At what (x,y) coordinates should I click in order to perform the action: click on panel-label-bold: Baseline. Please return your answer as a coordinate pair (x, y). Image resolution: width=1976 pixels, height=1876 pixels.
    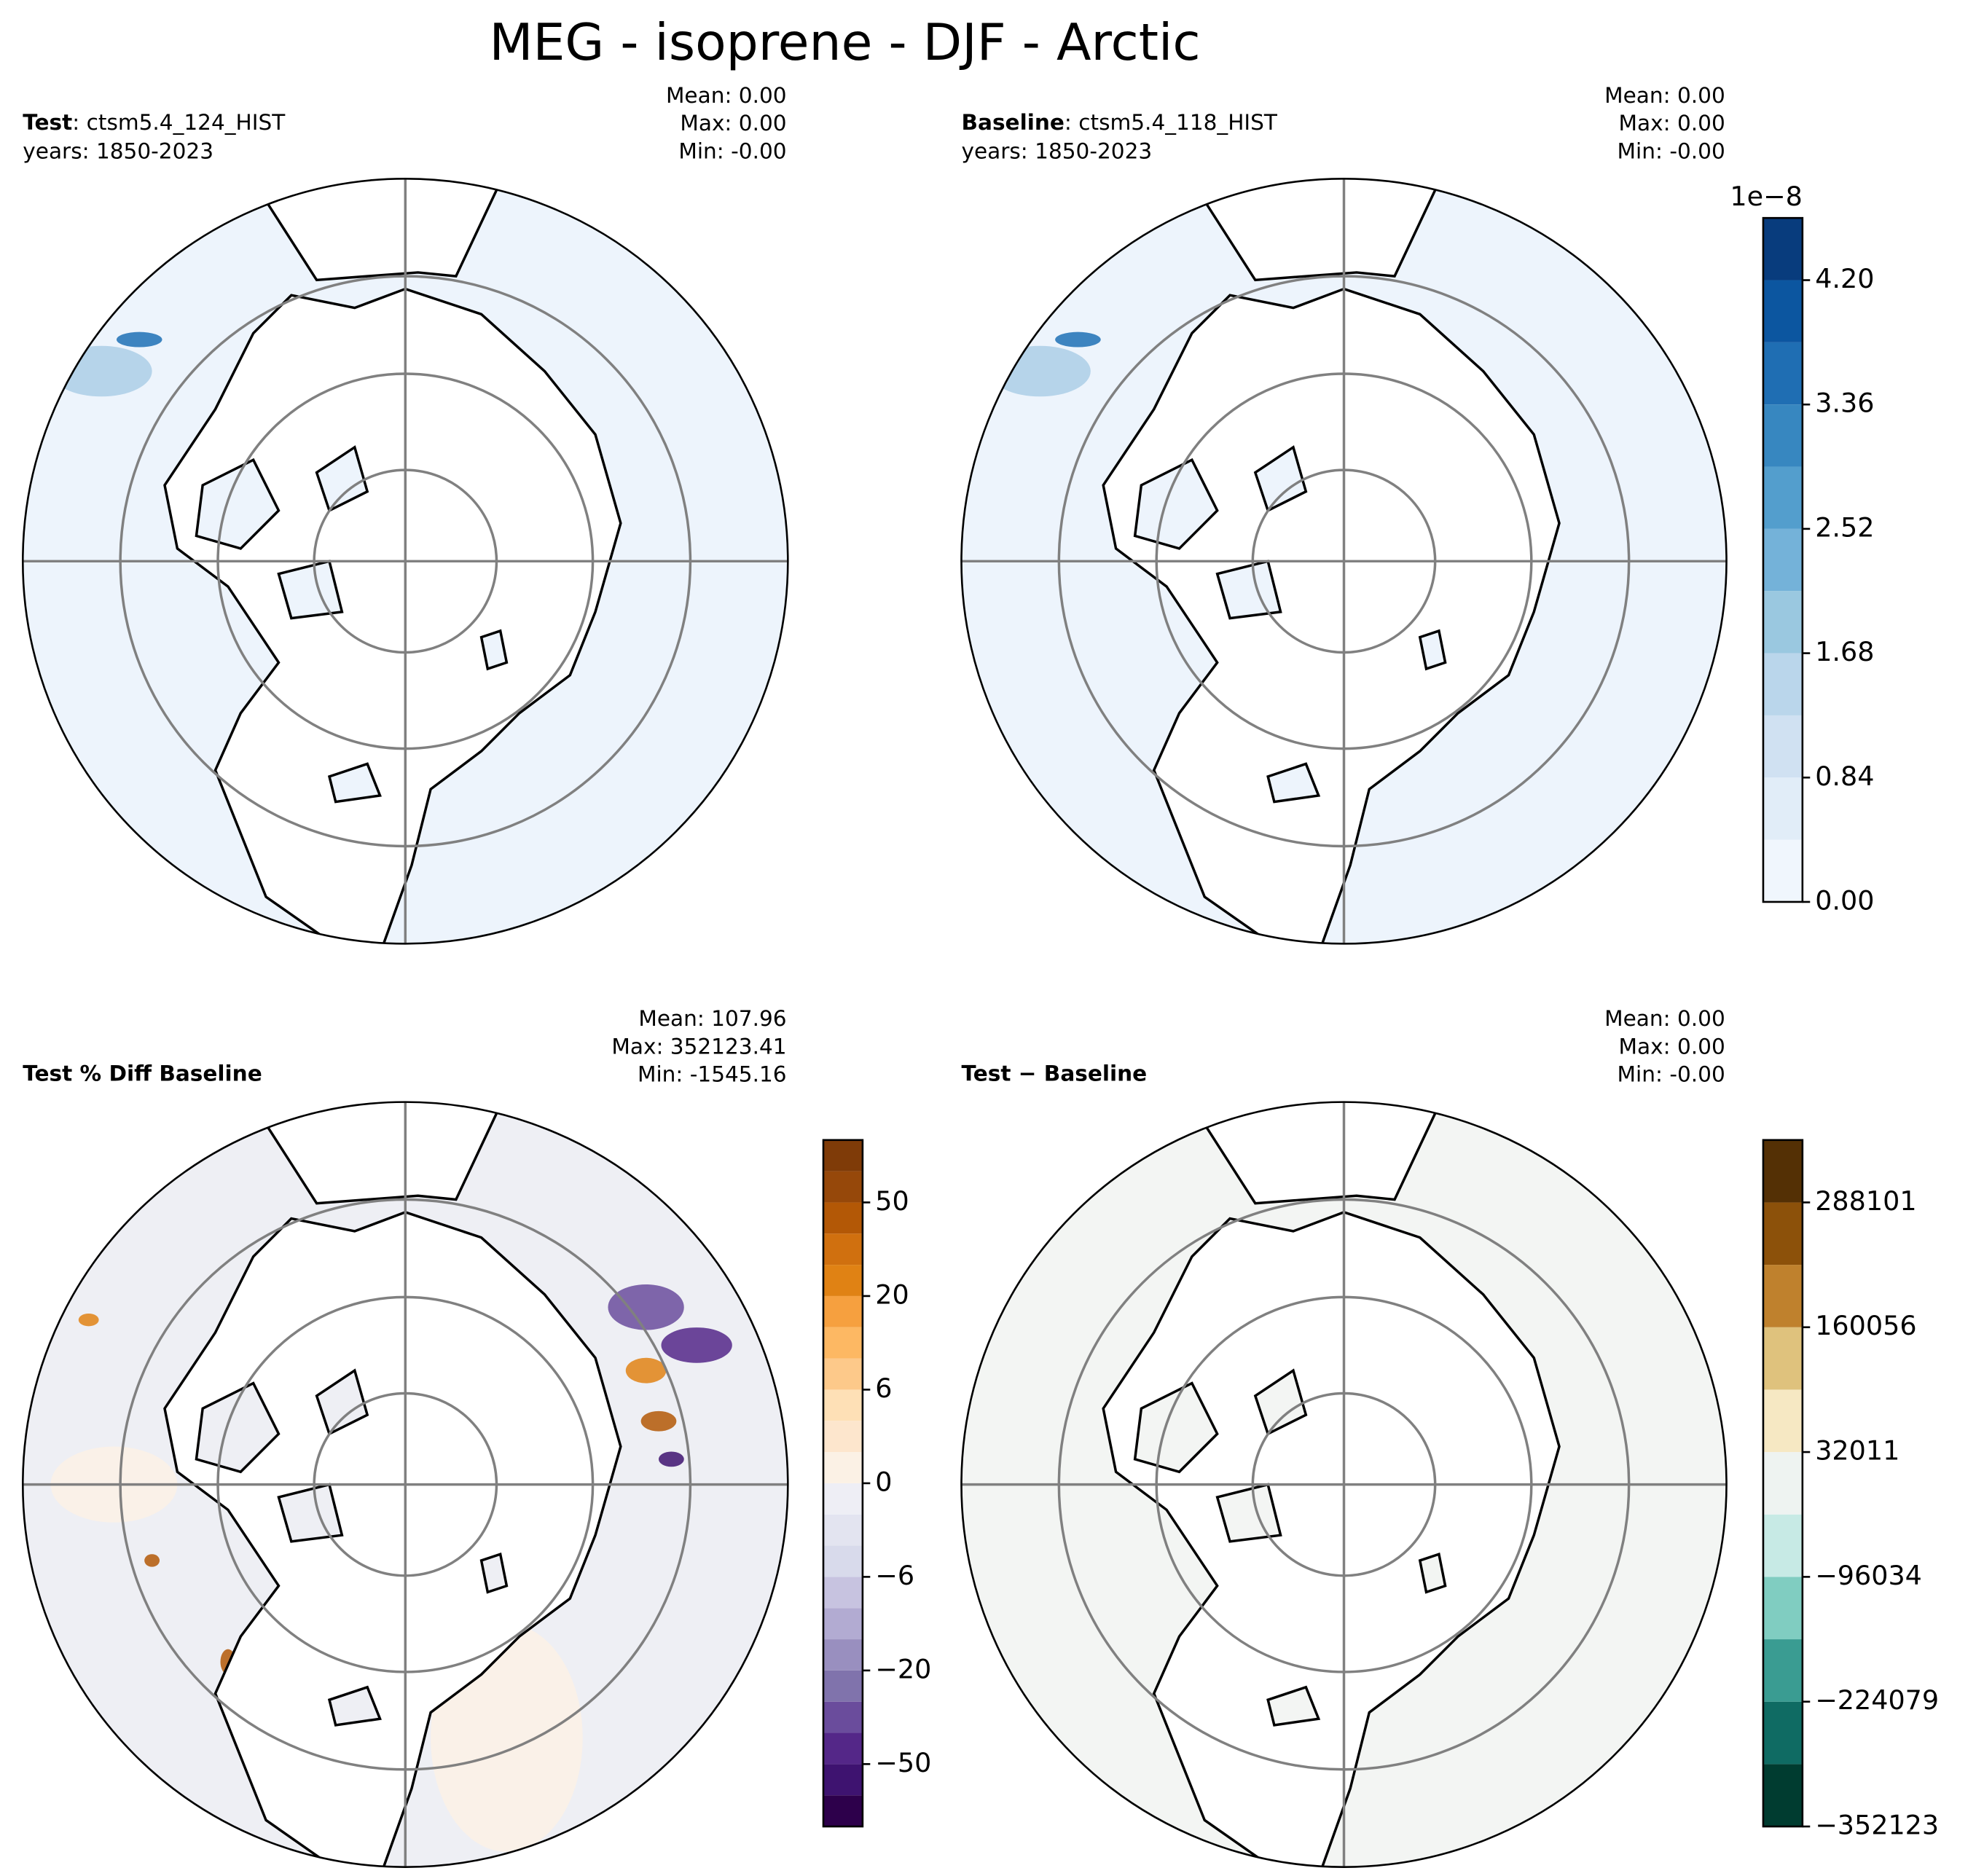
    Looking at the image, I should click on (1012, 121).